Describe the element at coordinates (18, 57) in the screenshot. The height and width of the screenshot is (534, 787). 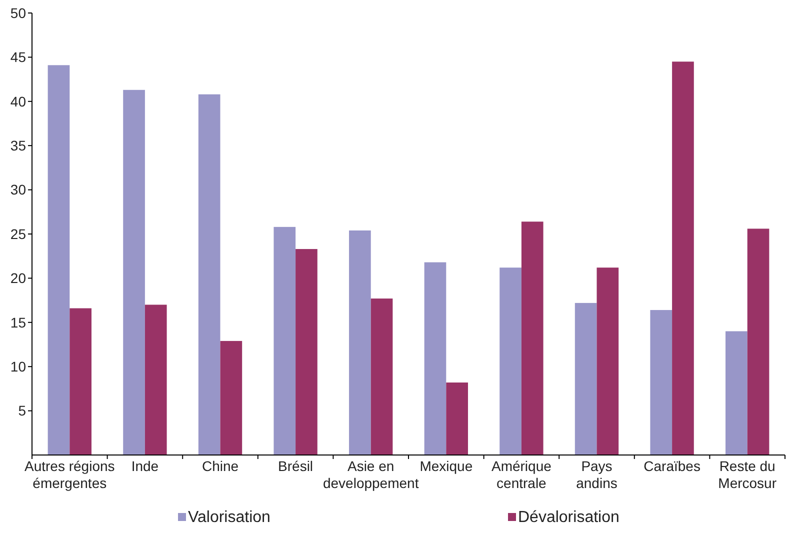
I see `y-tick-label: 45` at that location.